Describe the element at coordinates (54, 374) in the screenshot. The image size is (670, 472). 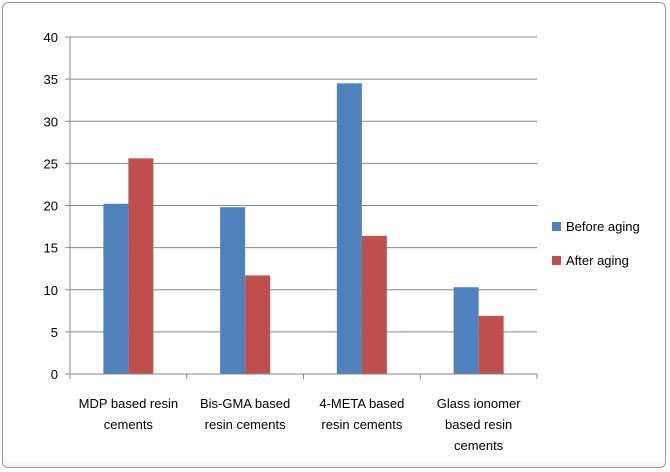
I see `y-tick-label: 0` at that location.